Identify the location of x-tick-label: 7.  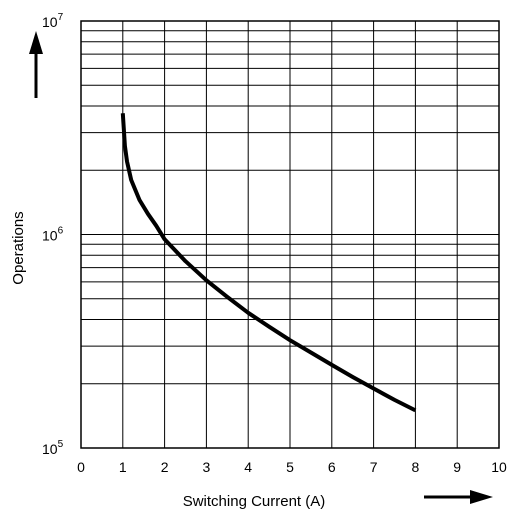
(374, 467).